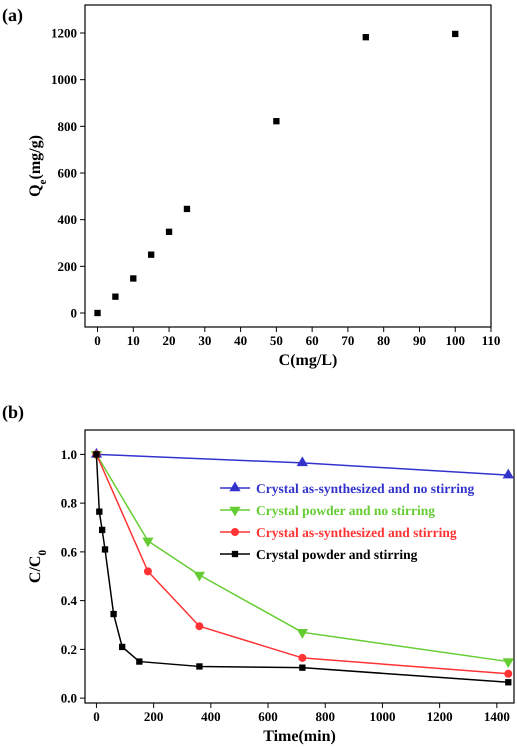 Image resolution: width=517 pixels, height=747 pixels. What do you see at coordinates (365, 488) in the screenshot?
I see `legend-label: Crystal as-synthesized and no stirring` at bounding box center [365, 488].